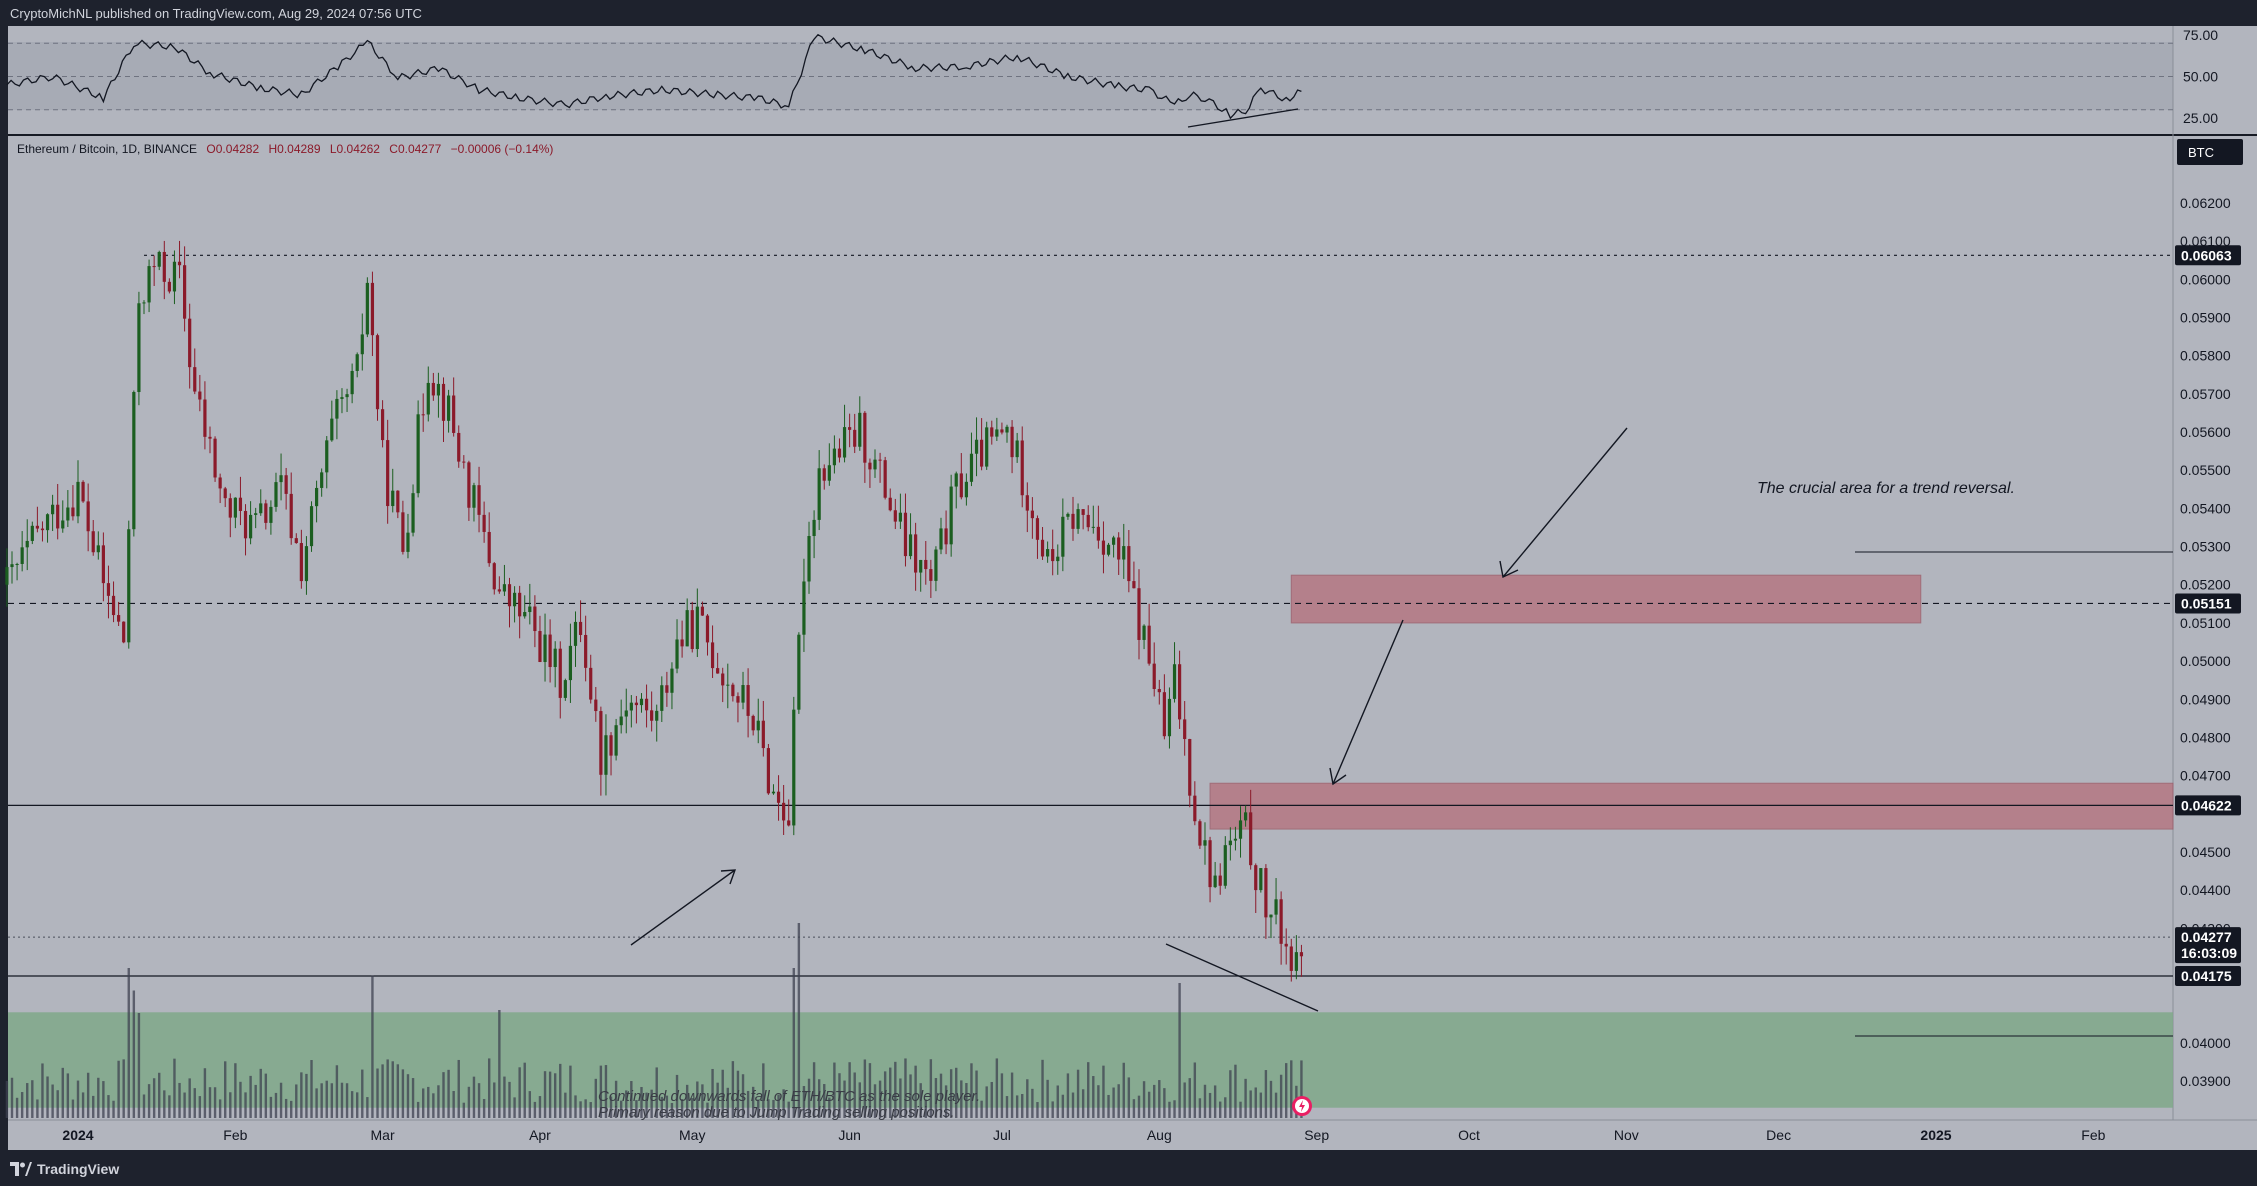 The image size is (2257, 1186). I want to click on price-tick-label: 0.05600, so click(2205, 432).